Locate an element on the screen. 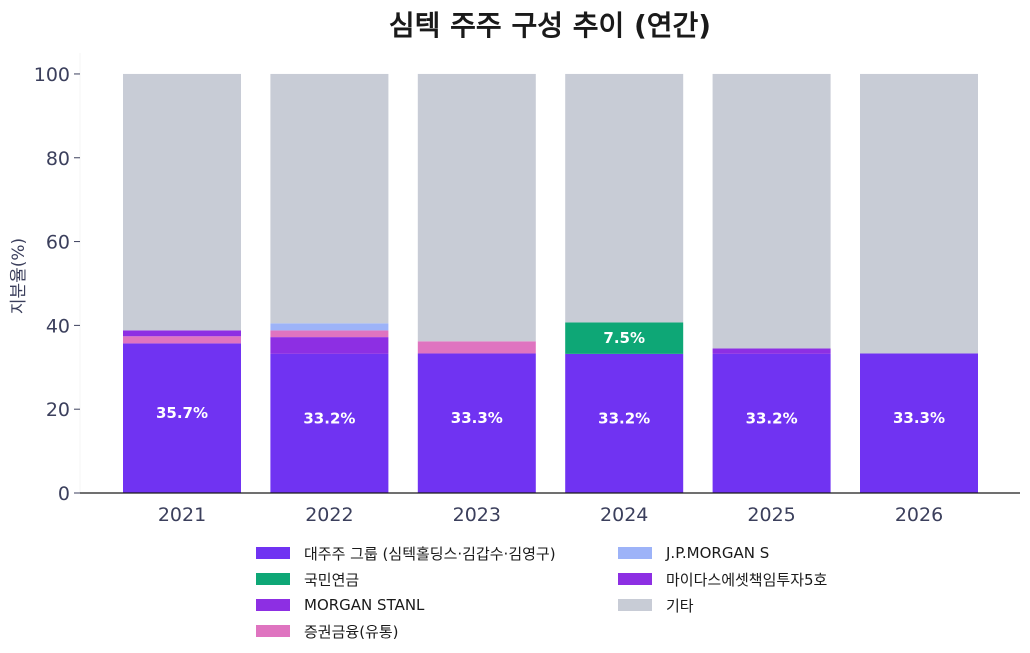 This screenshot has width=1030, height=653. legend-item: 대주주 그룹 (심텍홀딩스·김갑수·김영구) is located at coordinates (437, 553).